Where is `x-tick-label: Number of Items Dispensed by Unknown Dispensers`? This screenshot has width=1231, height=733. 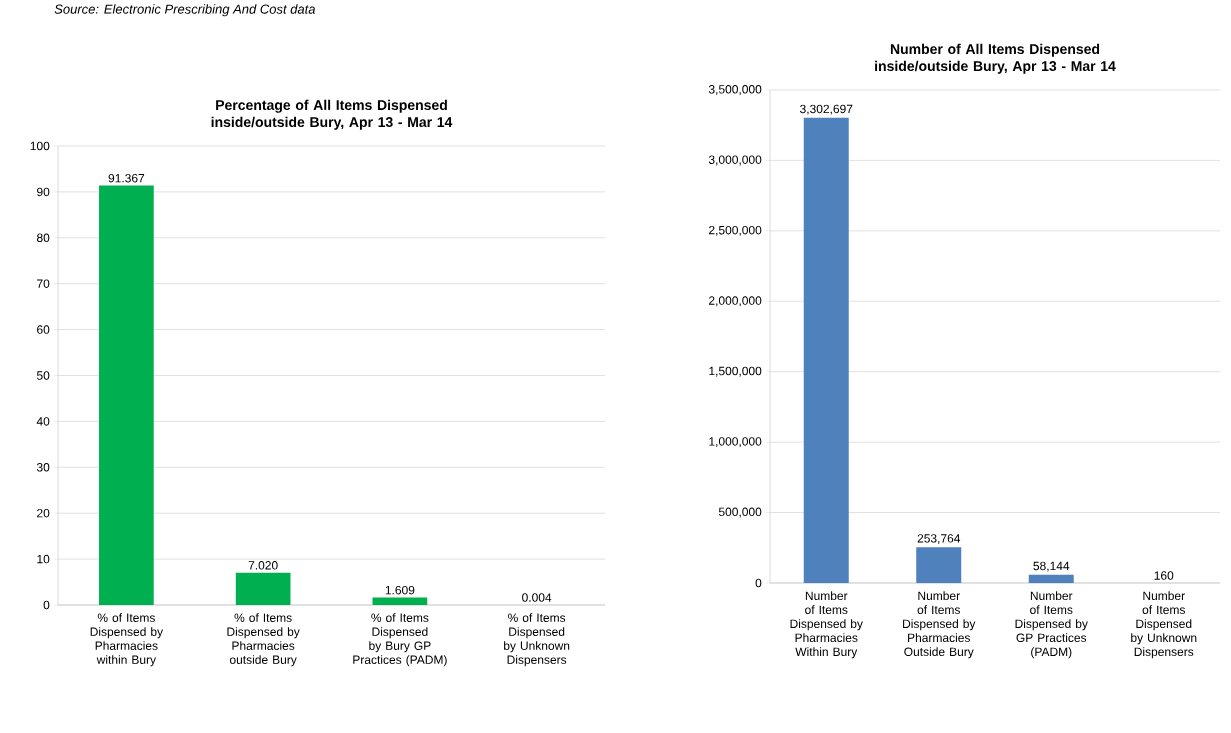 x-tick-label: Number of Items Dispensed by Unknown Dispensers is located at coordinates (1164, 625).